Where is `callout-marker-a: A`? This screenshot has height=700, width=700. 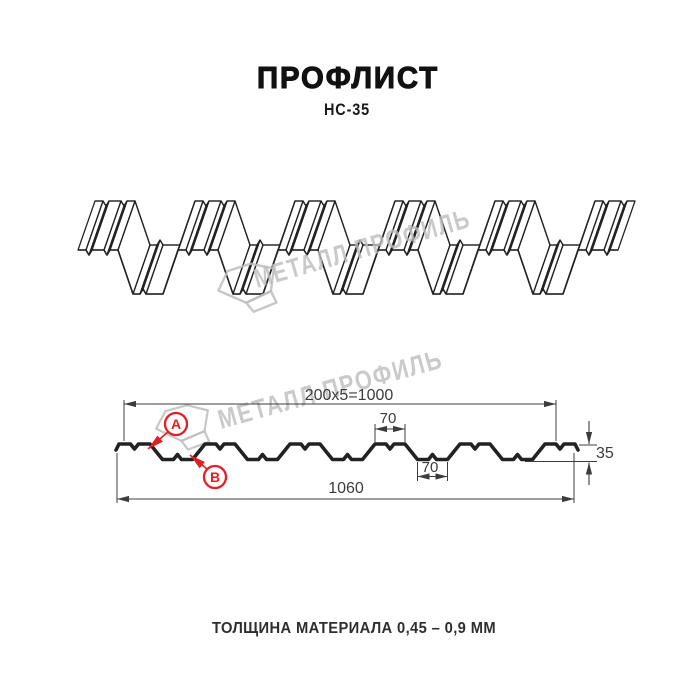
callout-marker-a: A is located at coordinates (168, 430).